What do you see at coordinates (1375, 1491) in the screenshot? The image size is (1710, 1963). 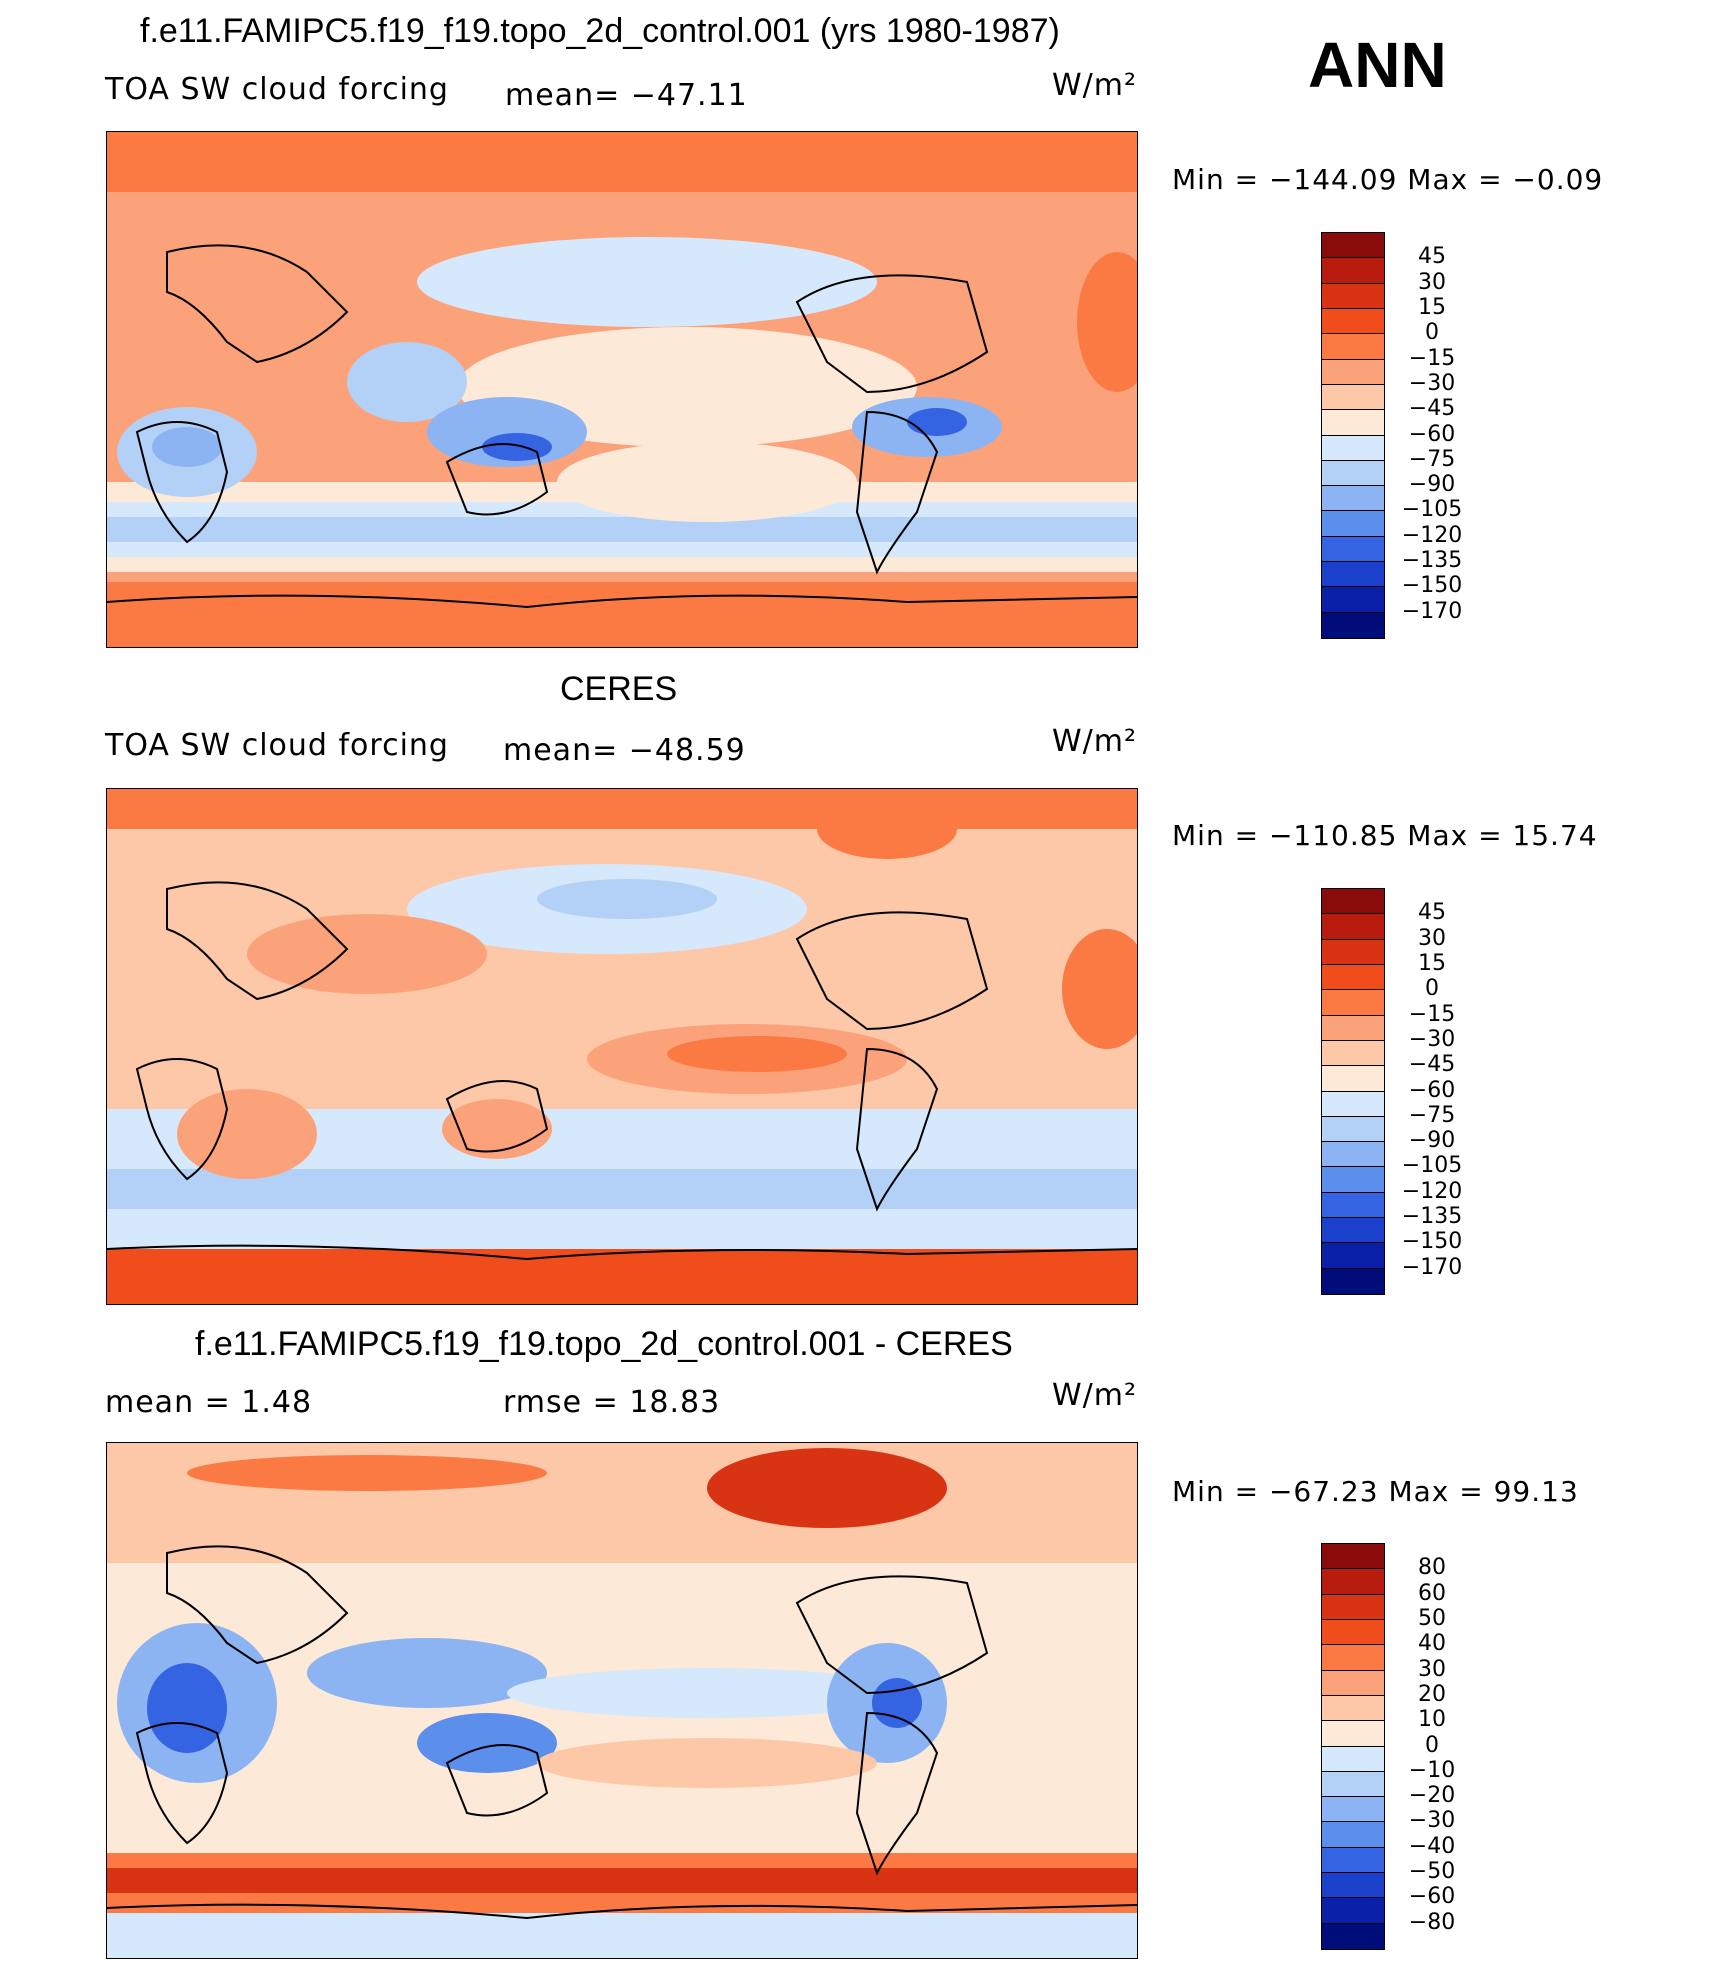 I see `panel-3-min-max: Min = −67.23 Max = 99.13` at bounding box center [1375, 1491].